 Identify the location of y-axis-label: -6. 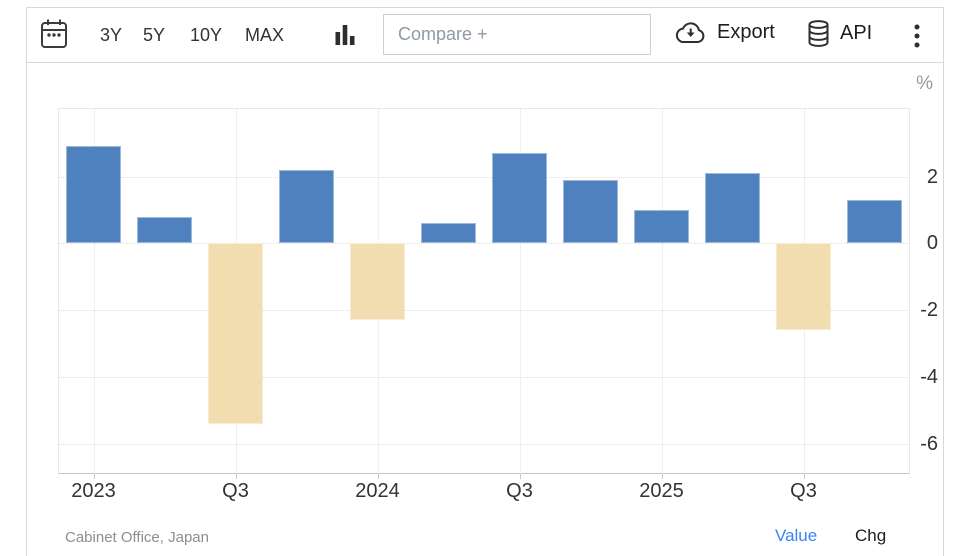
(929, 443).